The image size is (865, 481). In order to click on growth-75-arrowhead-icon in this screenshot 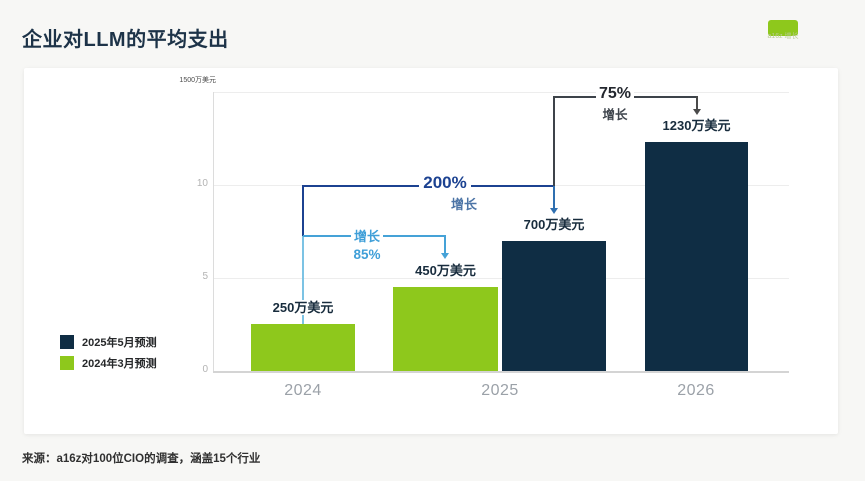, I will do `click(697, 112)`.